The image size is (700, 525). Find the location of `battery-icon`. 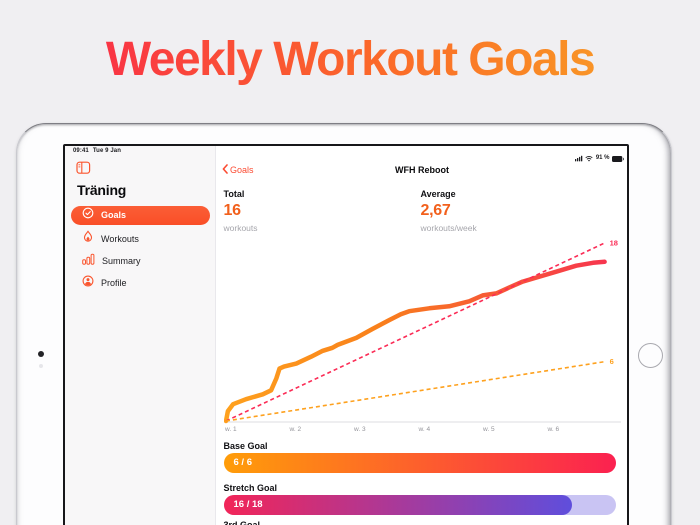

battery-icon is located at coordinates (618, 158).